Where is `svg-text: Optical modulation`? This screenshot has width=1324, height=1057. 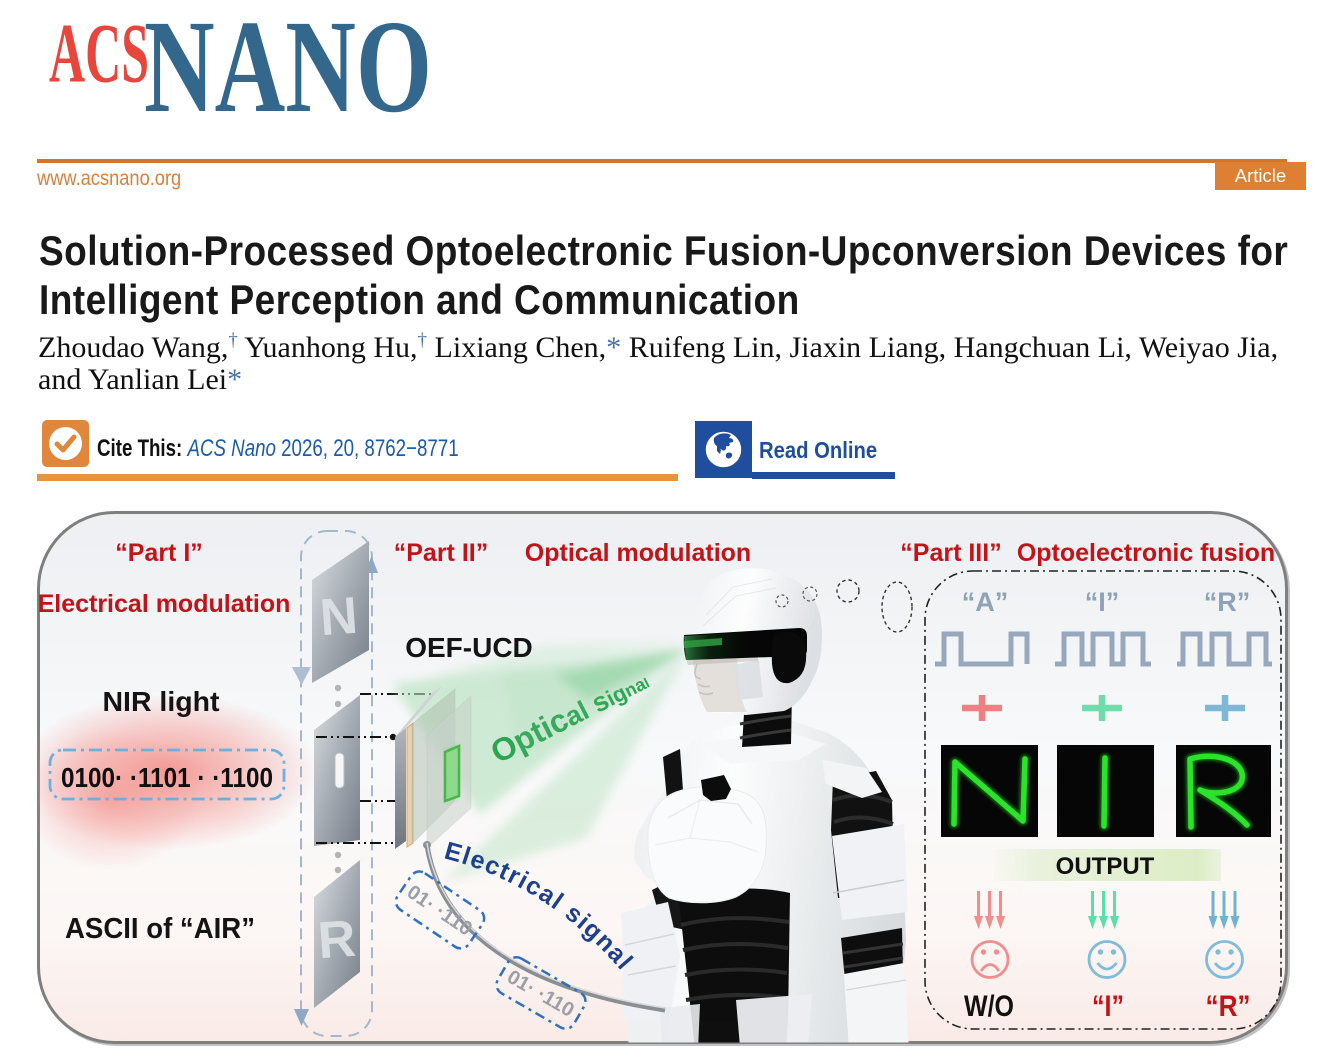 svg-text: Optical modulation is located at coordinates (638, 553).